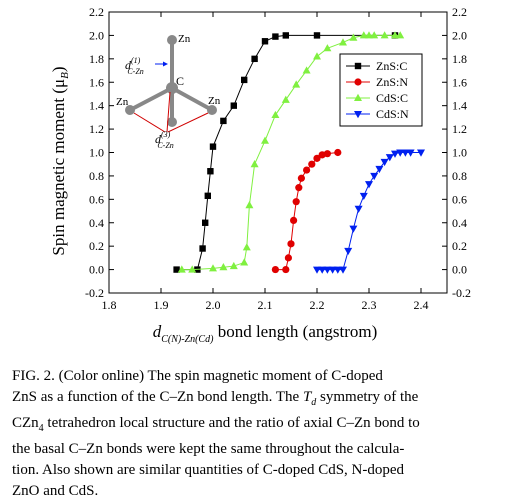 This screenshot has width=518, height=502. What do you see at coordinates (149, 122) in the screenshot?
I see `basal-arrow-left` at bounding box center [149, 122].